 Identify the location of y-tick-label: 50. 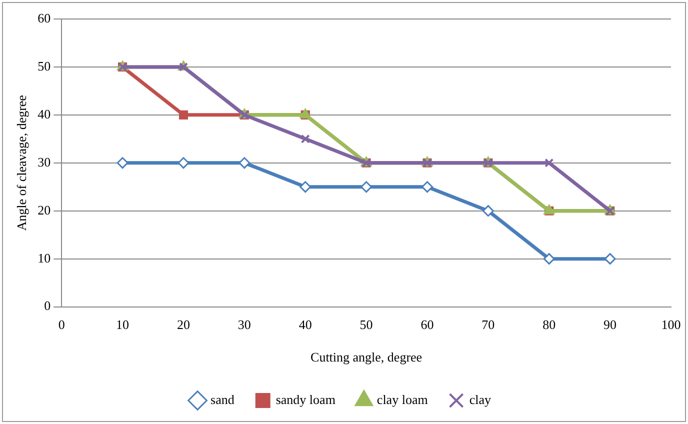
(44, 66).